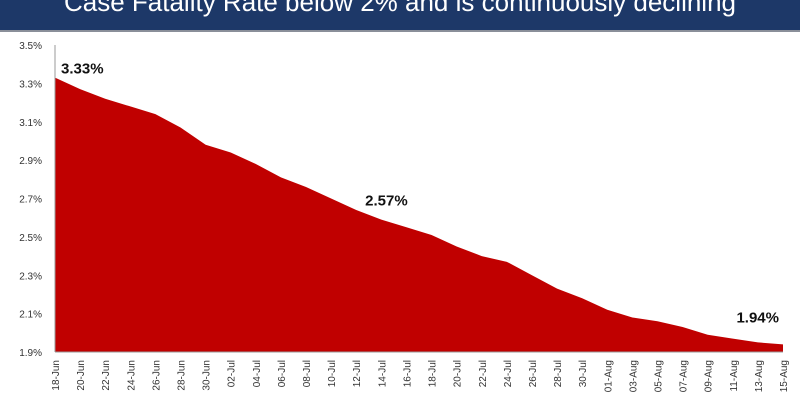  What do you see at coordinates (433, 373) in the screenshot?
I see `x-tick-label: 18-Jul` at bounding box center [433, 373].